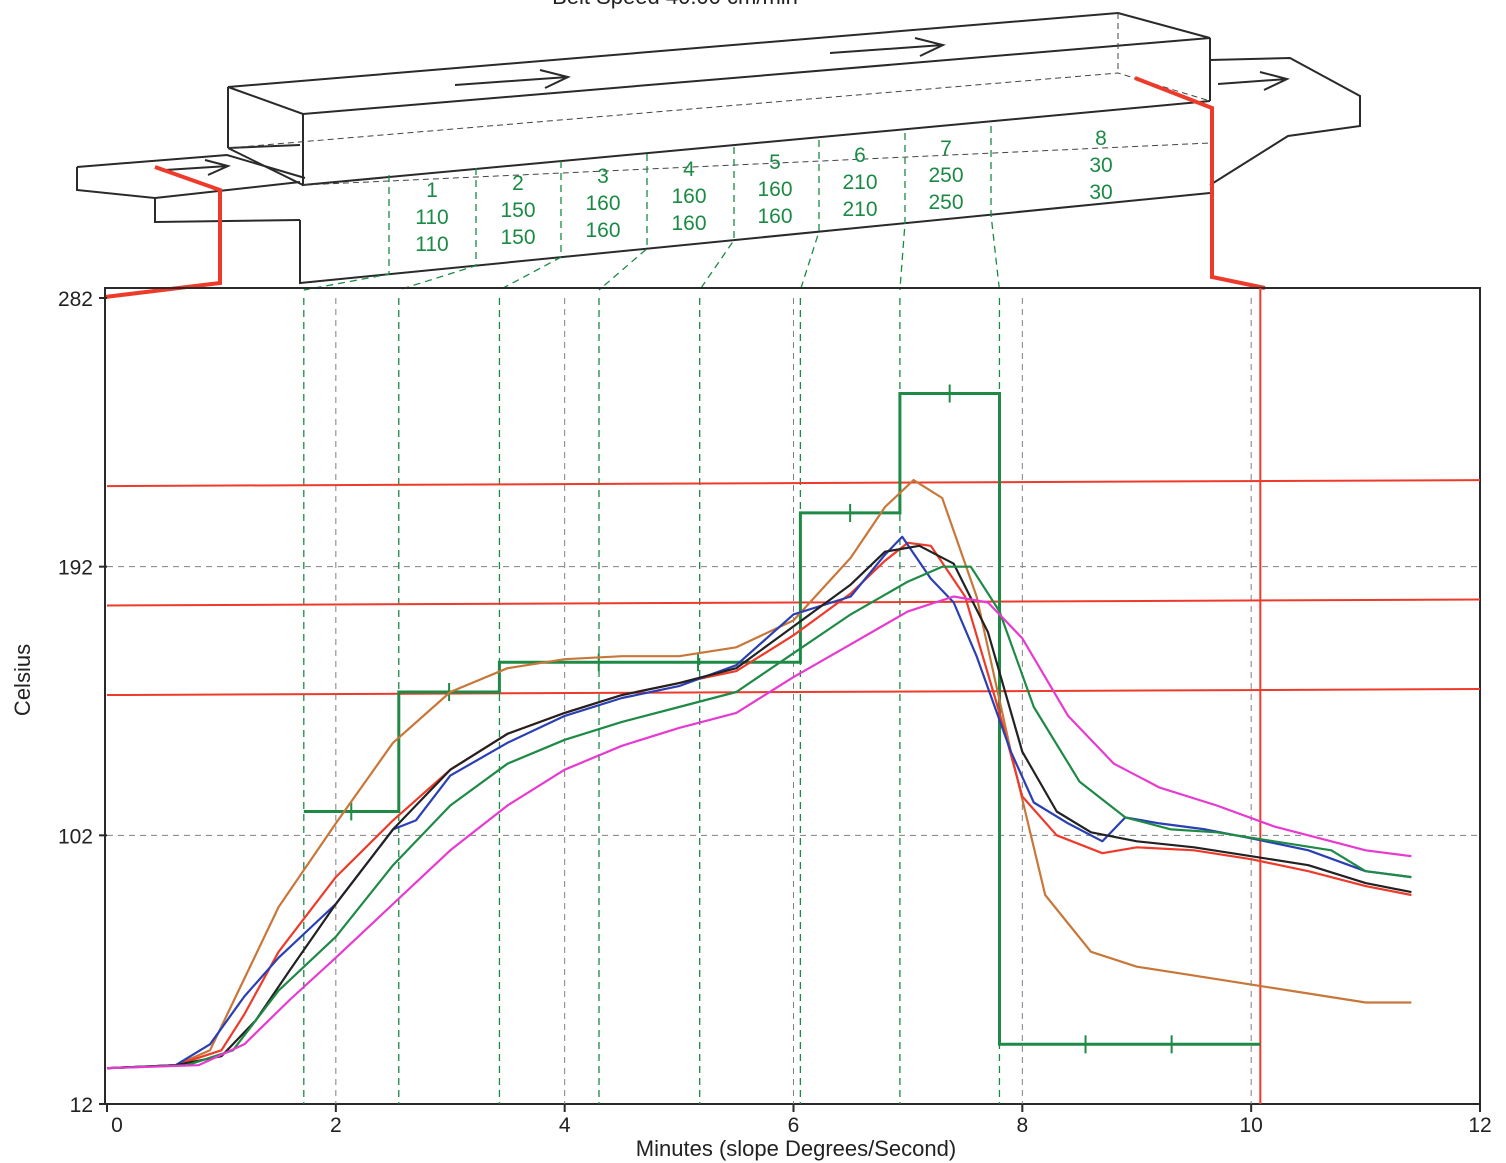 This screenshot has width=1506, height=1163. I want to click on zone-bottom-setpoint: 210, so click(859, 209).